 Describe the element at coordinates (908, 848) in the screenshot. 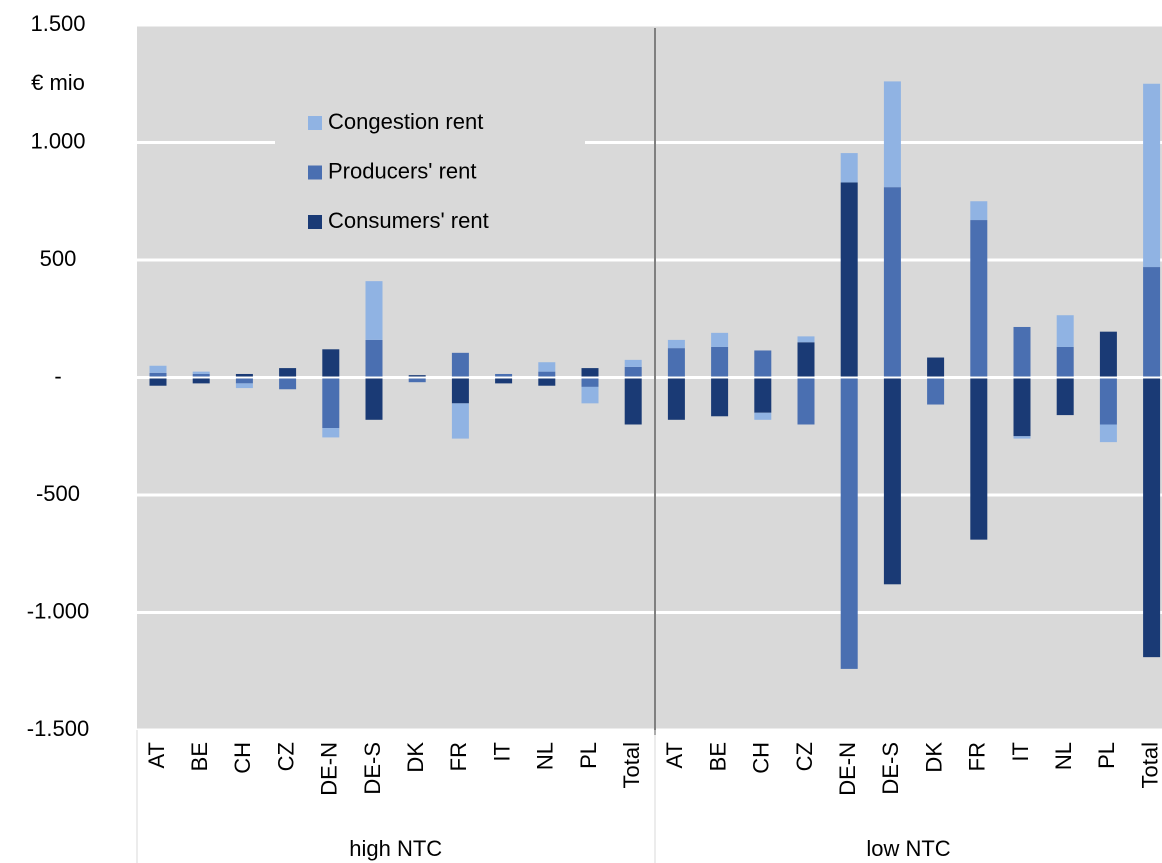

I see `group-label: low NTC` at that location.